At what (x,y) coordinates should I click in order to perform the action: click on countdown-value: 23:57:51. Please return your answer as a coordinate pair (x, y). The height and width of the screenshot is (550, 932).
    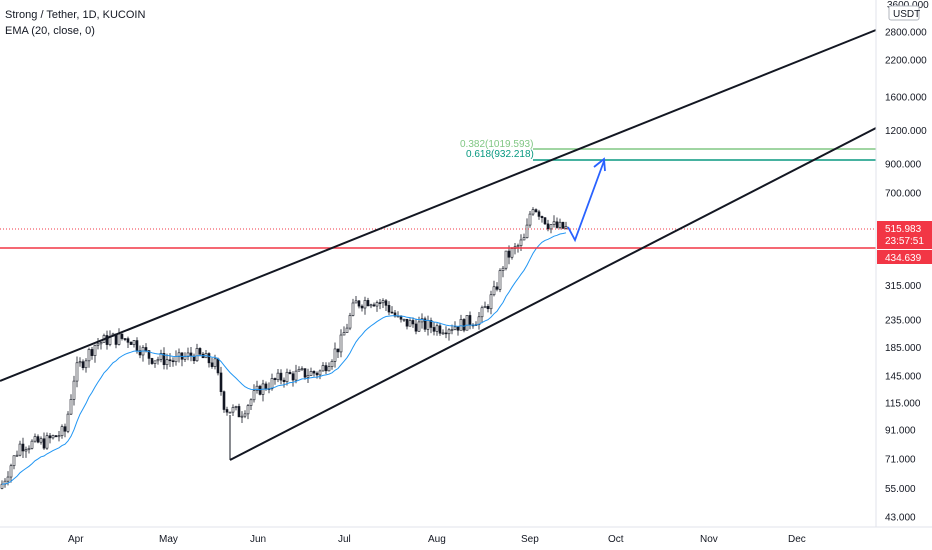
    Looking at the image, I should click on (904, 241).